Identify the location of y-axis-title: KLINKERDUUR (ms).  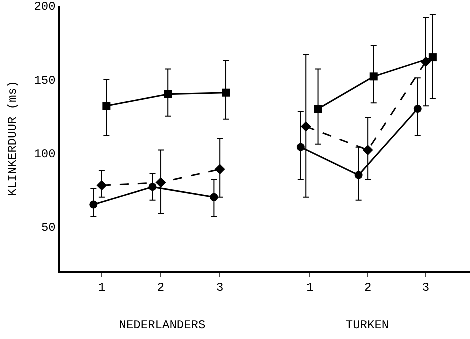
(13, 138).